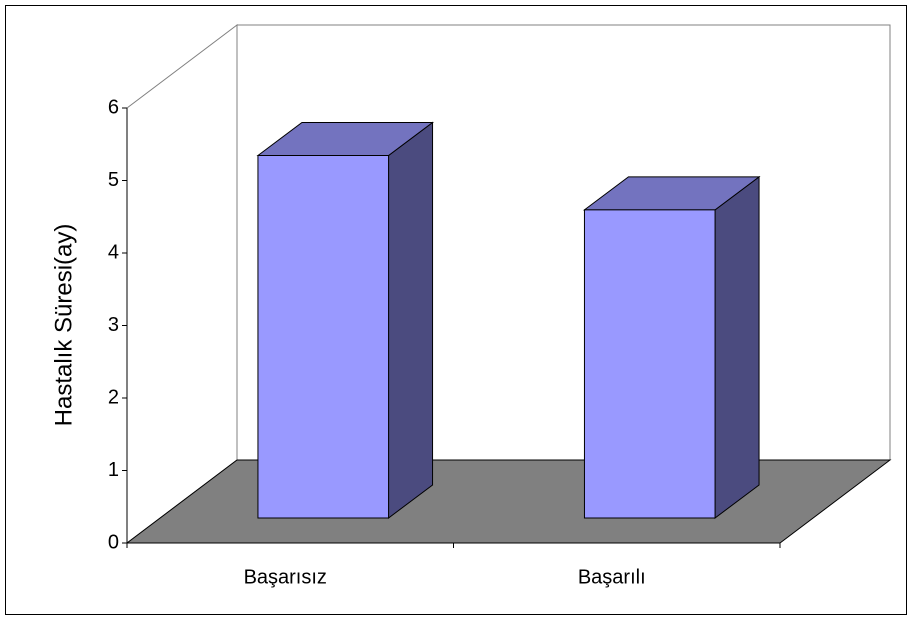 This screenshot has width=913, height=626. I want to click on floor, so click(508, 501).